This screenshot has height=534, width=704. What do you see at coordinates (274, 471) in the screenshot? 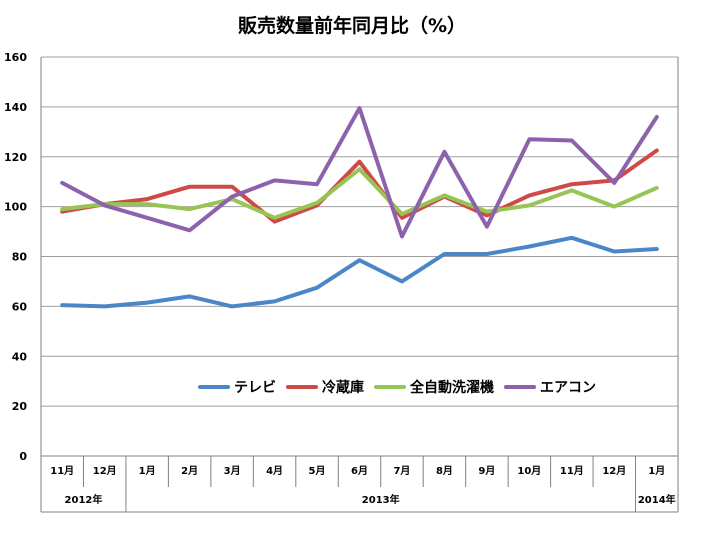
I see `x-tick-label: 4月` at bounding box center [274, 471].